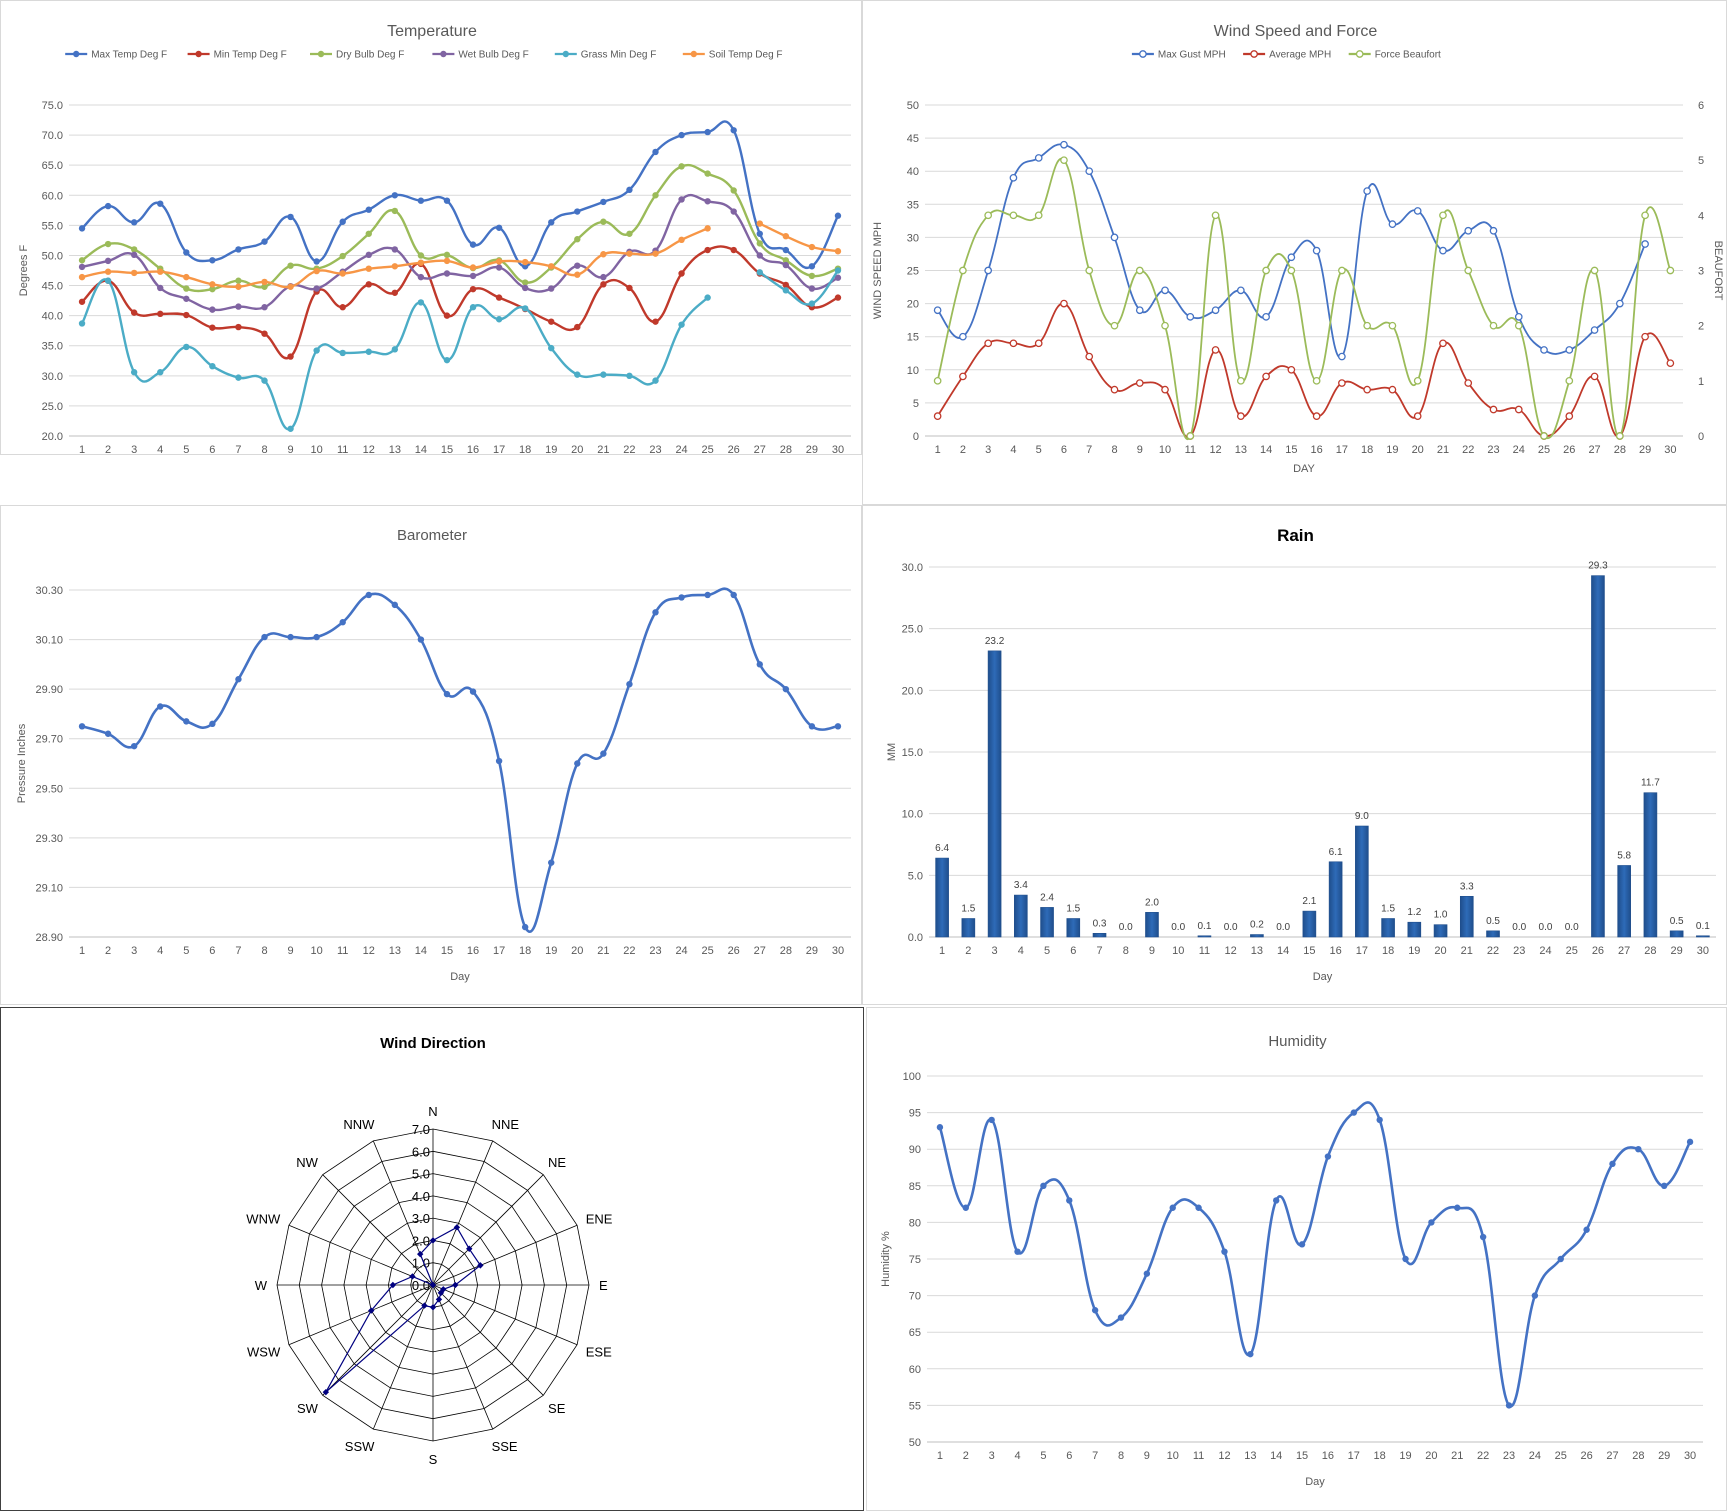 Image resolution: width=1727 pixels, height=1511 pixels. I want to click on legend-marker-max-gust-mph, so click(1143, 54).